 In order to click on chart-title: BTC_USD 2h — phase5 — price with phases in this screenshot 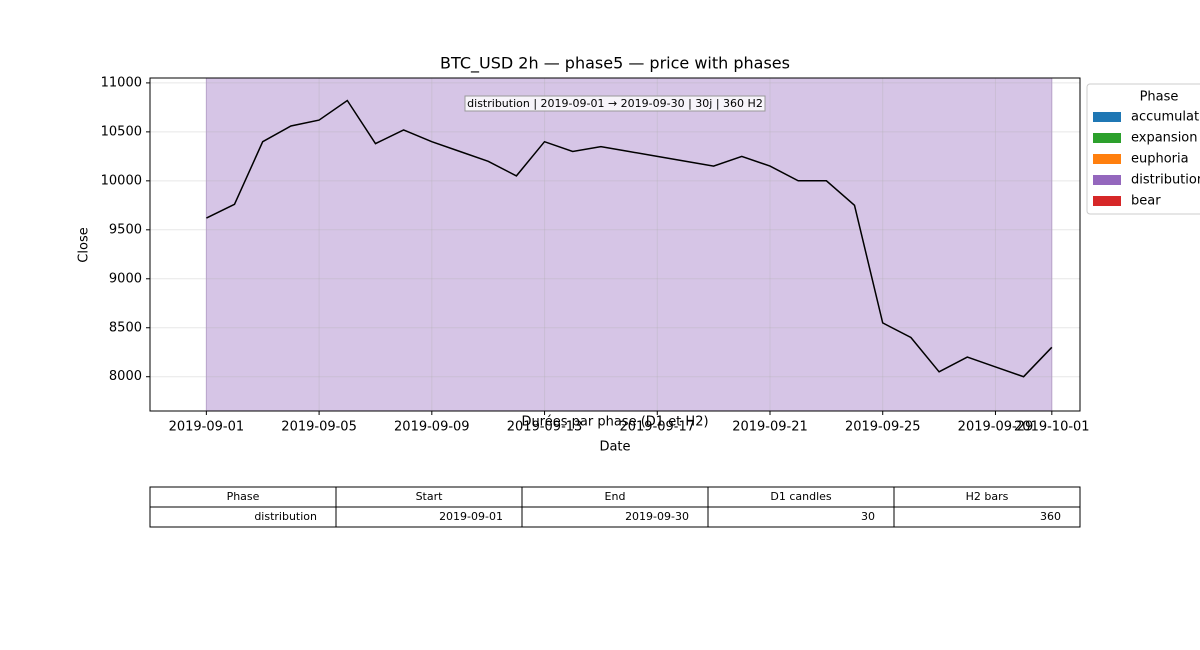, I will do `click(615, 64)`.